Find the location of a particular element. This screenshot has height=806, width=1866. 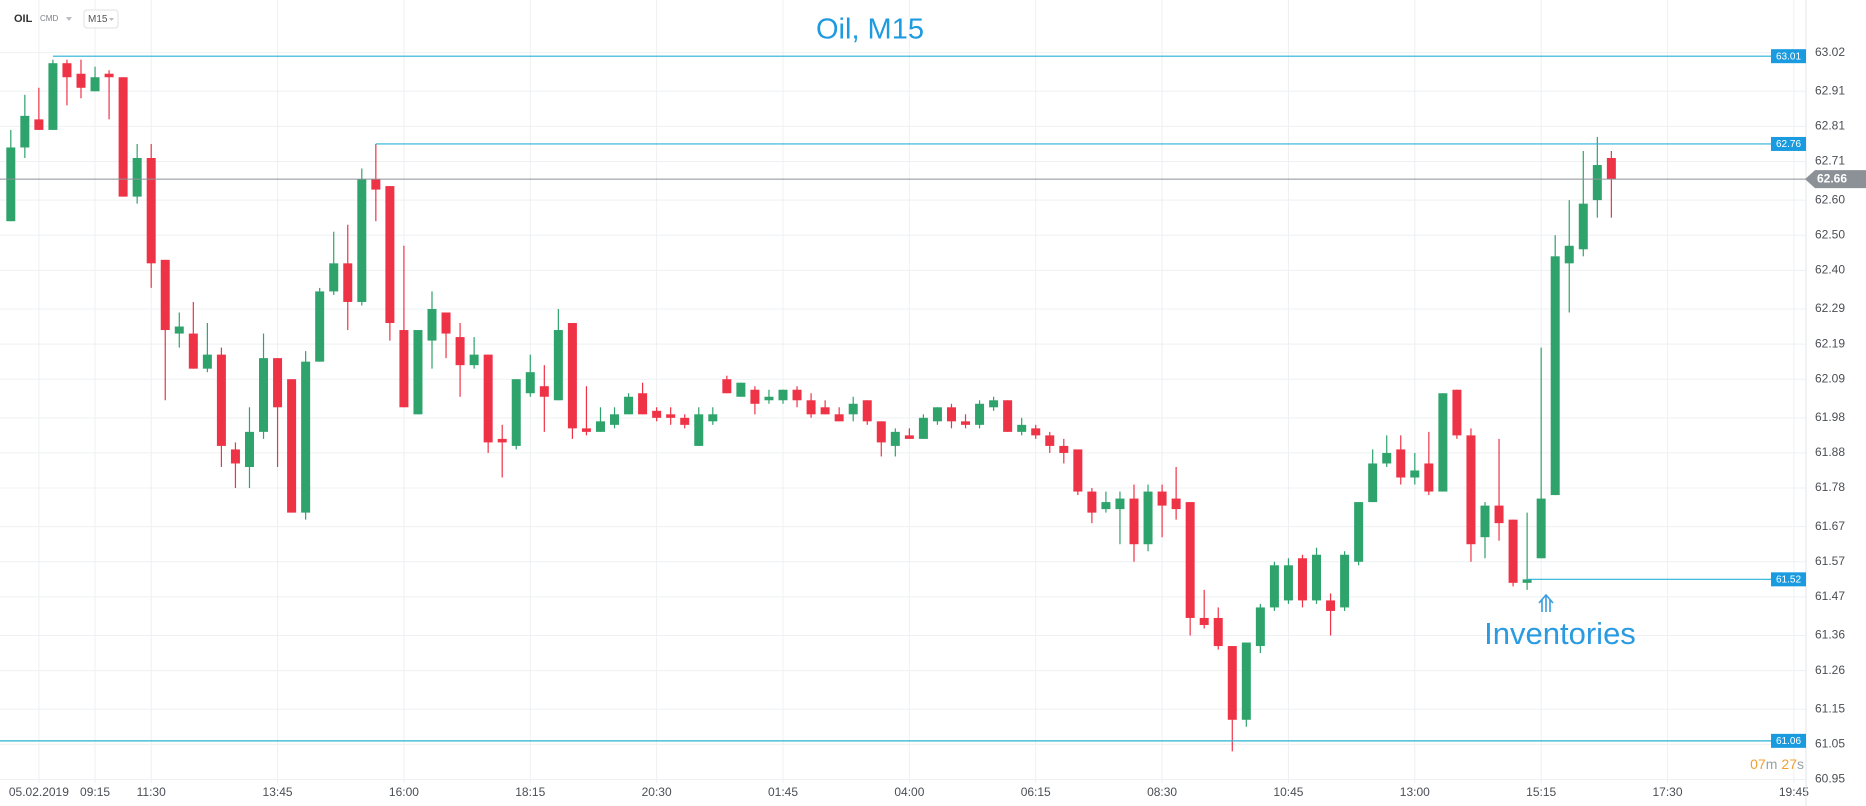

y-tick-label: 61.98 is located at coordinates (1830, 417).